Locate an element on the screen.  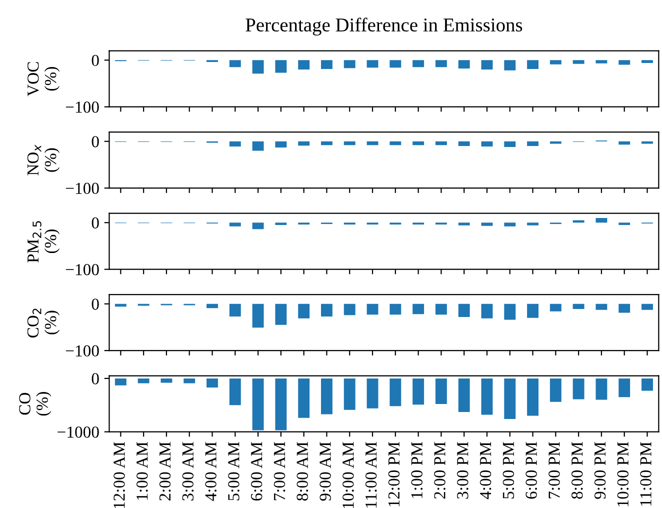
x-tick-label: 2:00 PM is located at coordinates (440, 470).